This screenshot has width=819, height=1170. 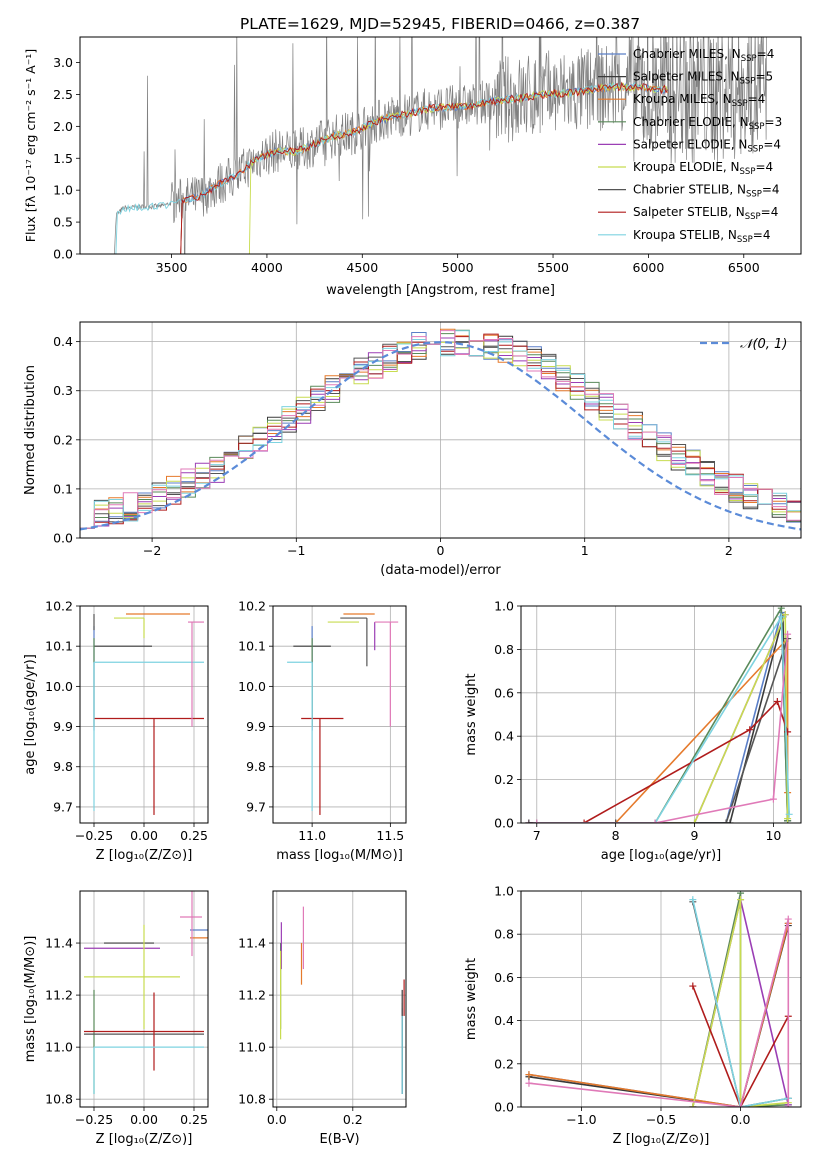 What do you see at coordinates (252, 1047) in the screenshot?
I see `y-tick-label: 11.0` at bounding box center [252, 1047].